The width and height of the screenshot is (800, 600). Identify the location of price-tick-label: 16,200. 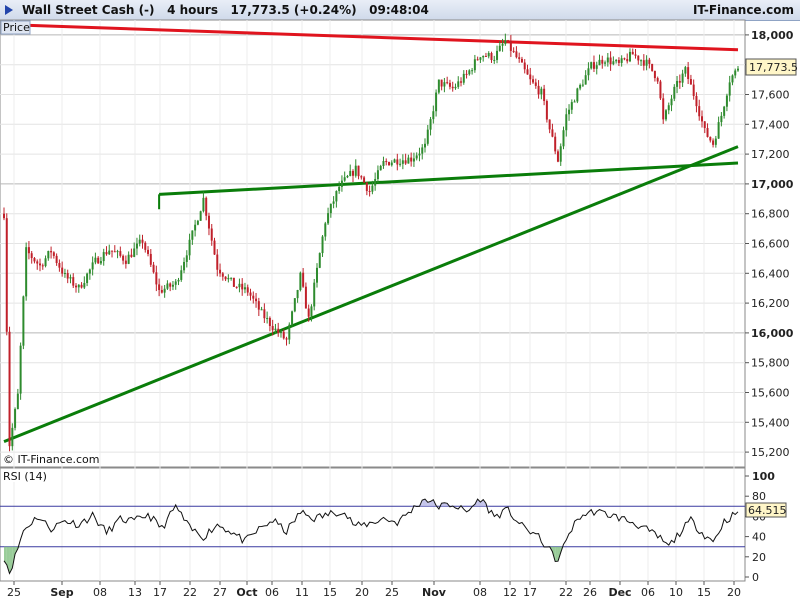
(770, 303).